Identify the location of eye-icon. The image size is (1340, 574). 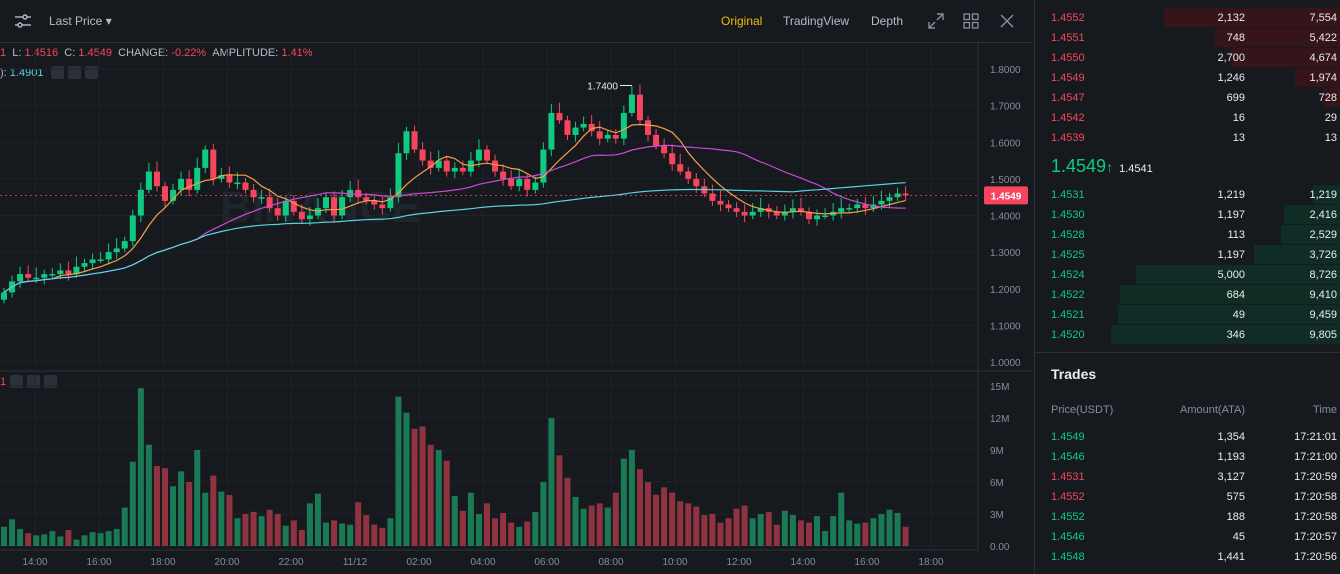
(57, 72).